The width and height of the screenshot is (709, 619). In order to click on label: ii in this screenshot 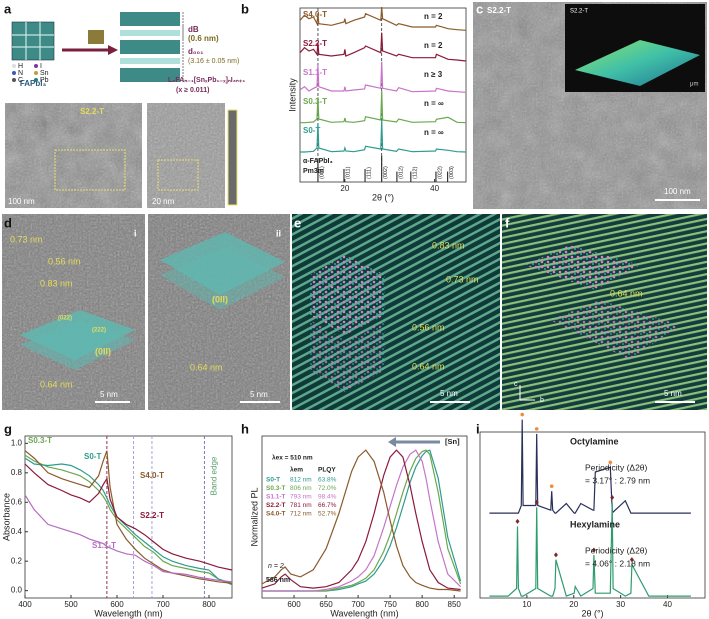, I will do `click(278, 233)`.